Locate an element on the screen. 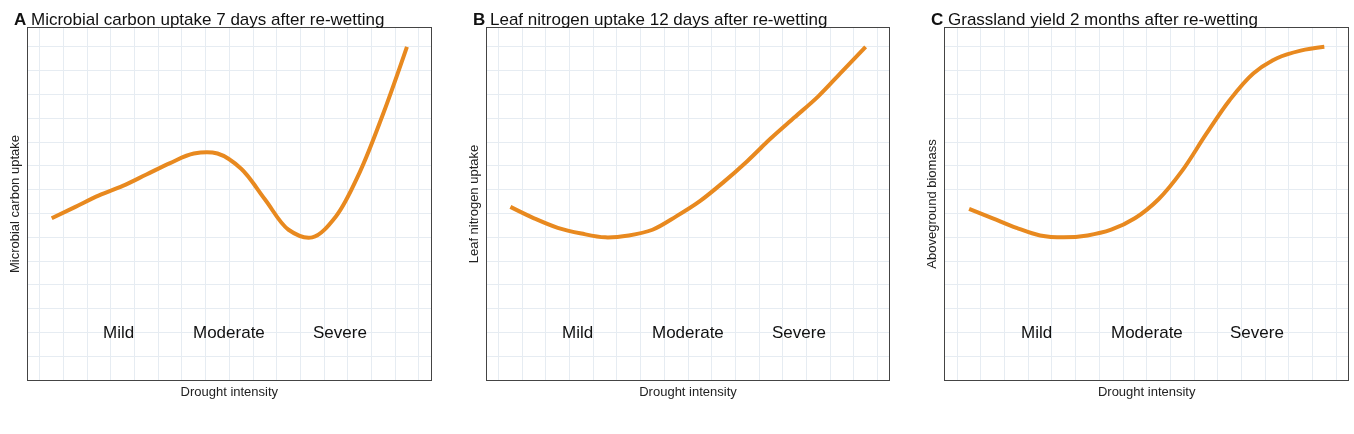 This screenshot has width=1354, height=434. y-axis-title: Leaf nitrogen uptake is located at coordinates (473, 204).